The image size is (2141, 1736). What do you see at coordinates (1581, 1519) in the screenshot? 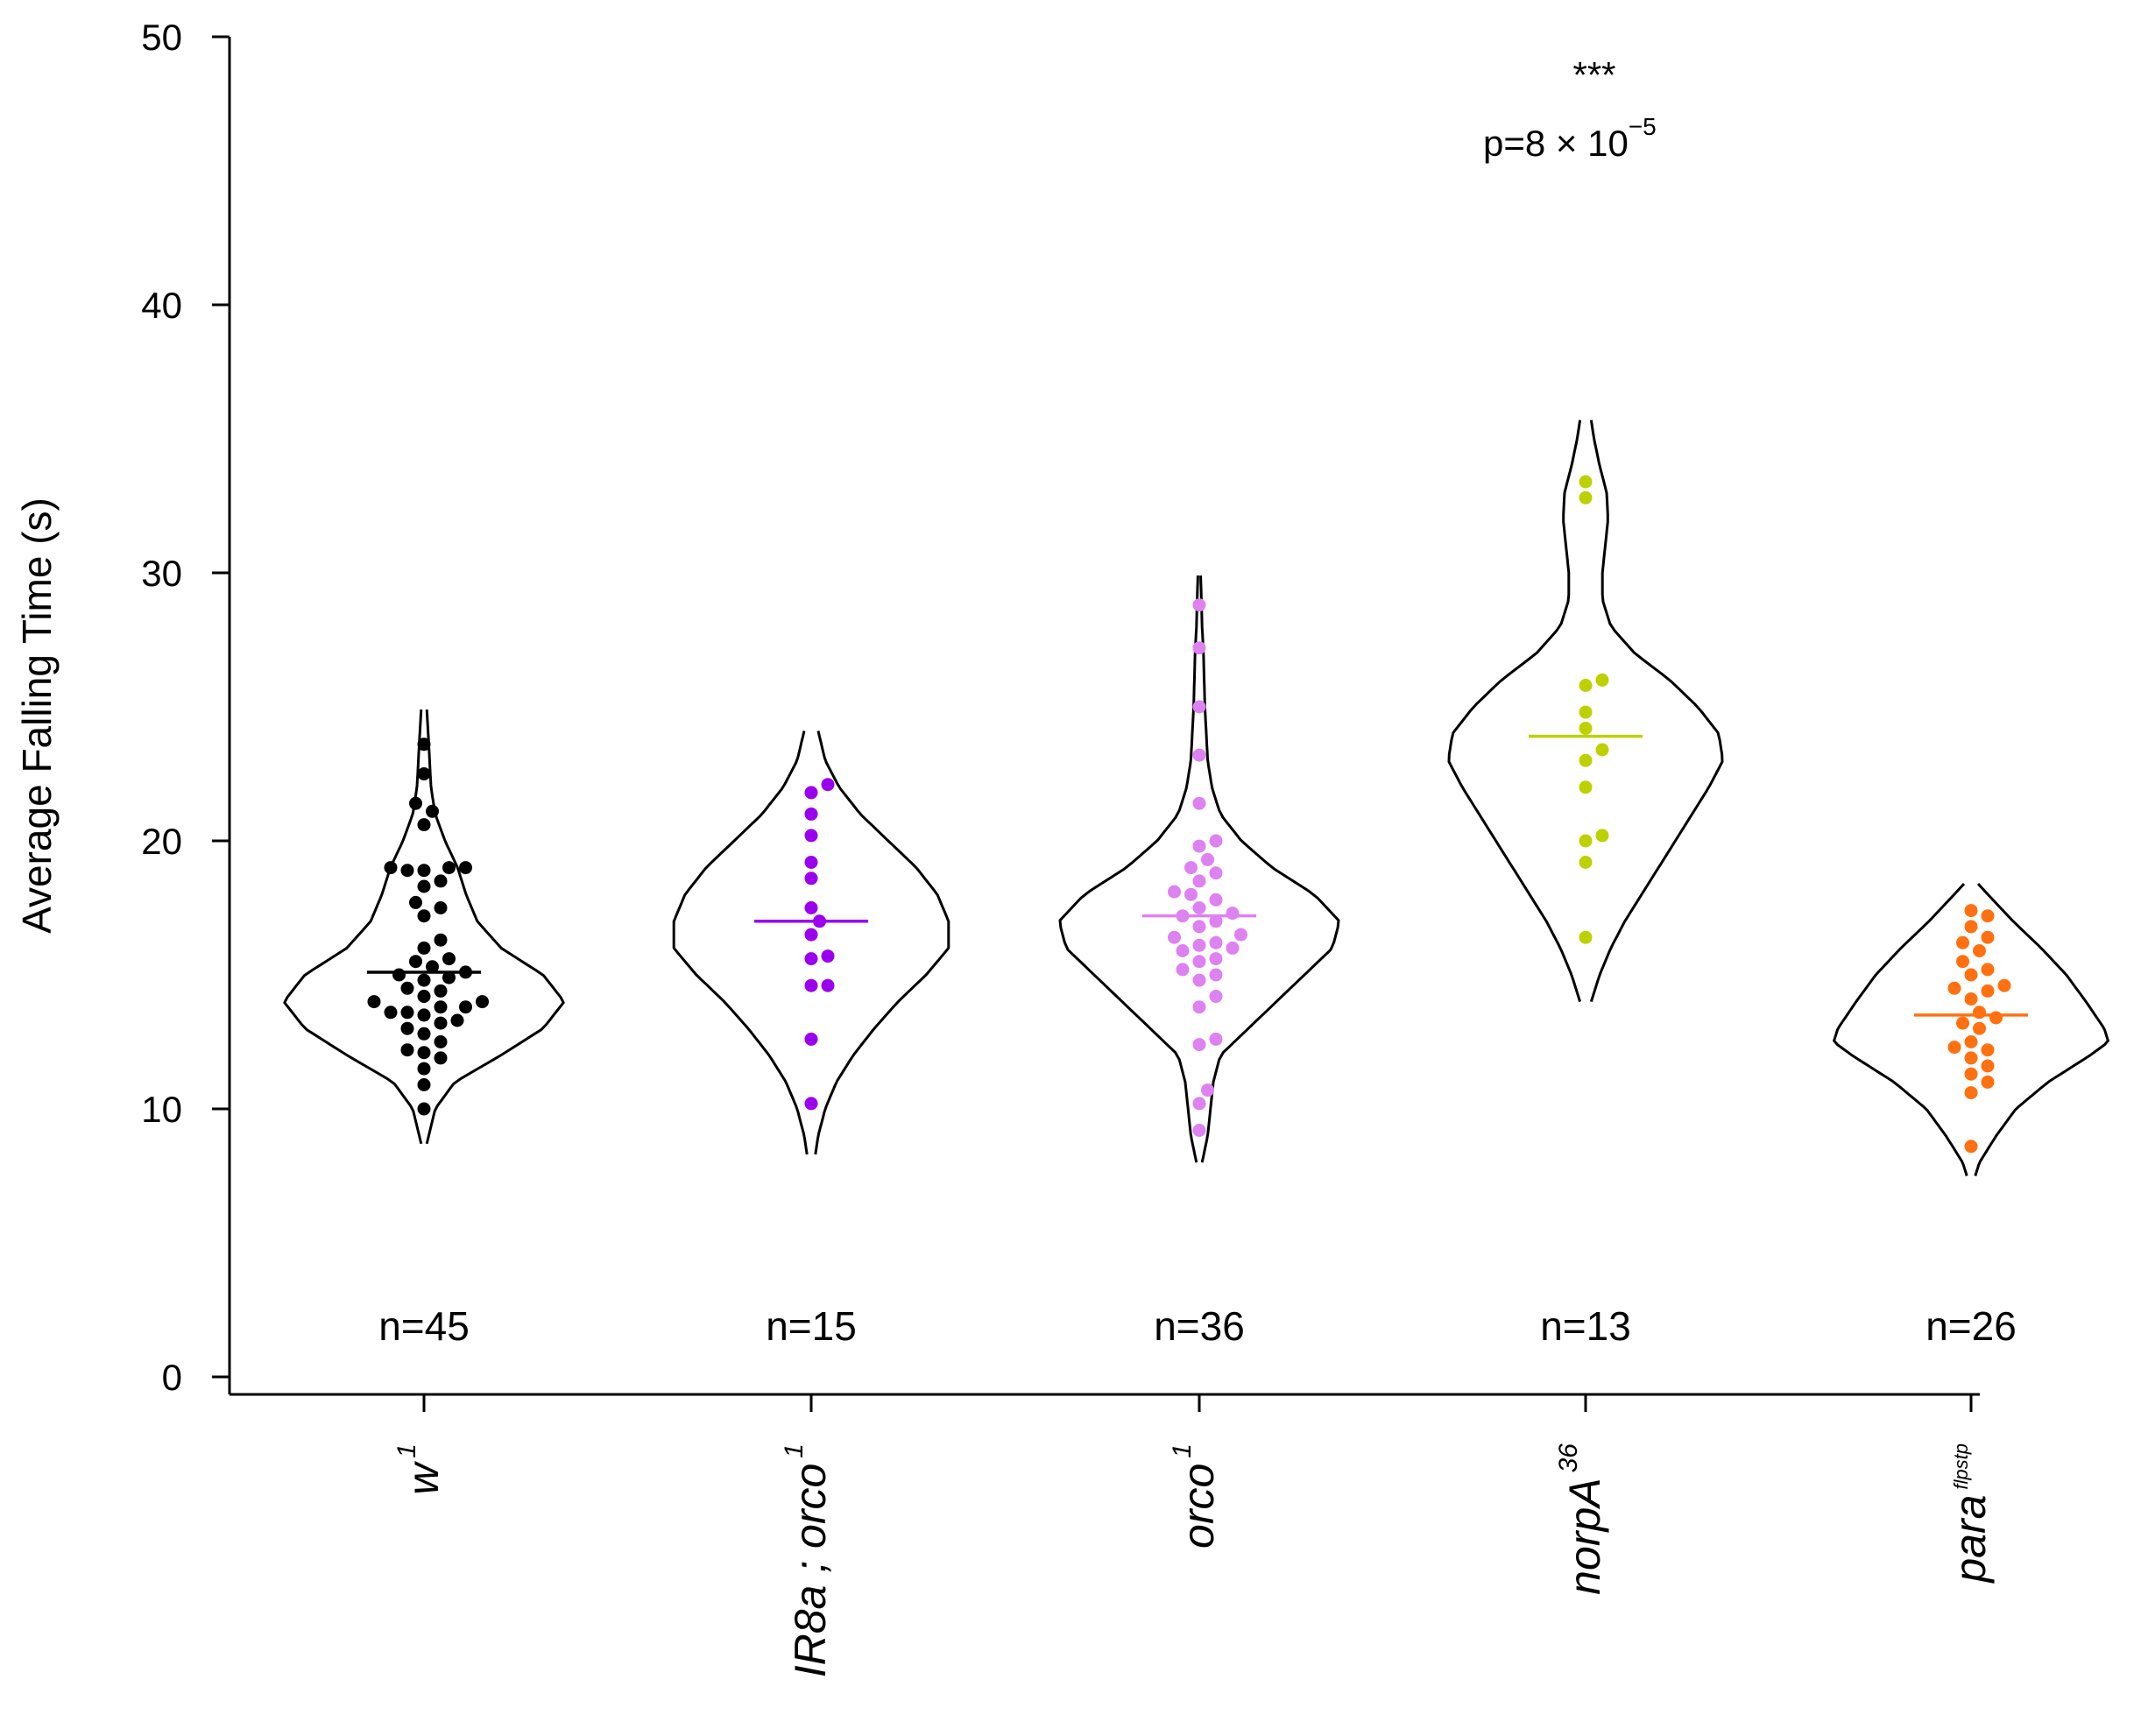
I see `x-category-label: norpA 36` at bounding box center [1581, 1519].